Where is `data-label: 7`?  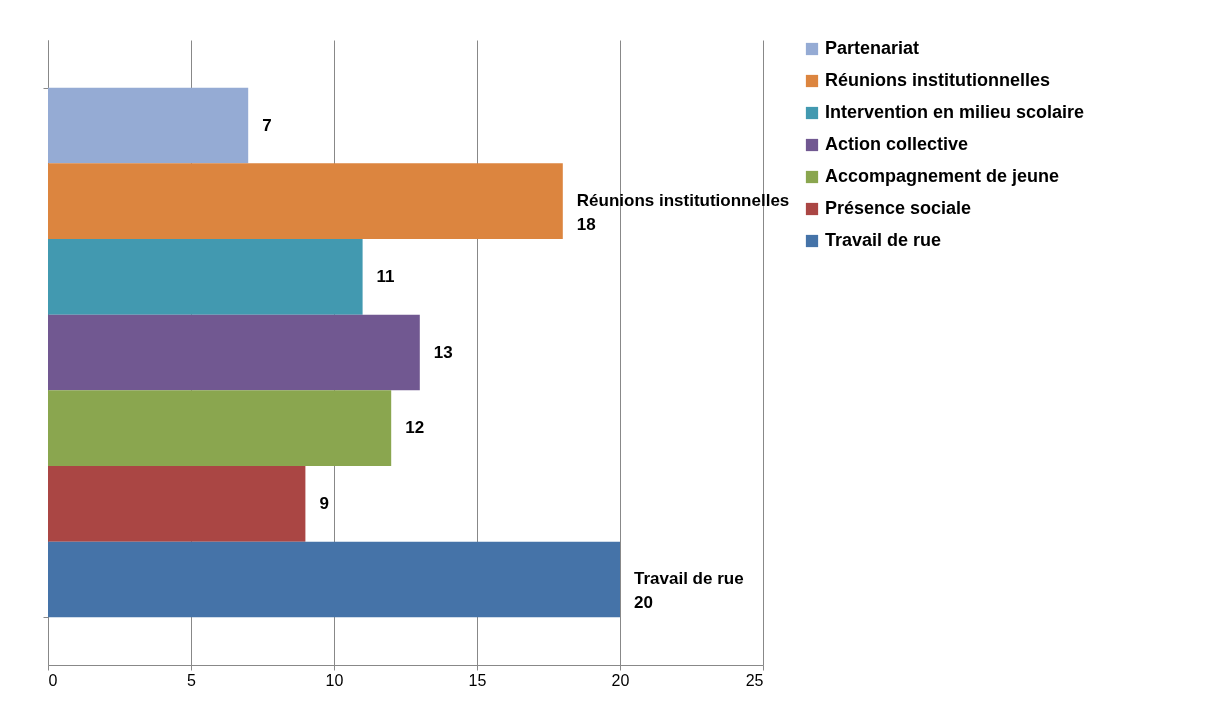
data-label: 7 is located at coordinates (267, 125).